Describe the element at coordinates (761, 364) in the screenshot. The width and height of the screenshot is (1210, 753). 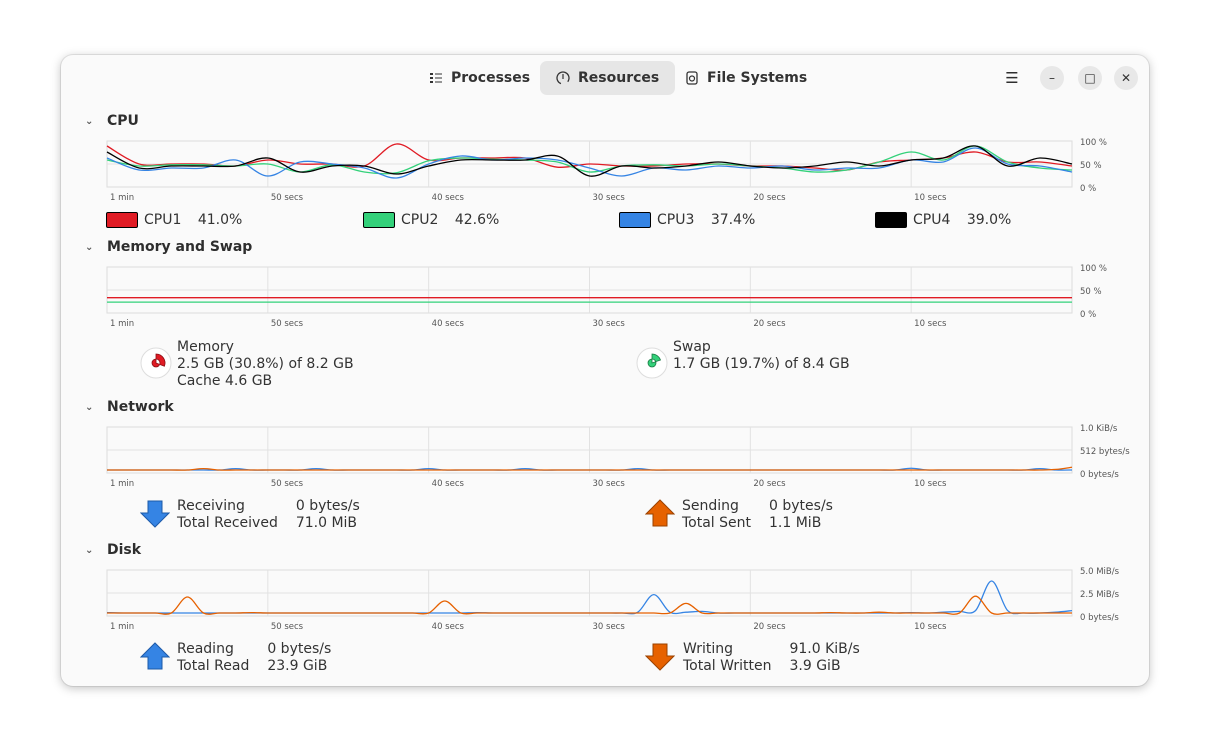
I see `swap-value: 1.7 GB (19.7%) of 8.4 GB` at that location.